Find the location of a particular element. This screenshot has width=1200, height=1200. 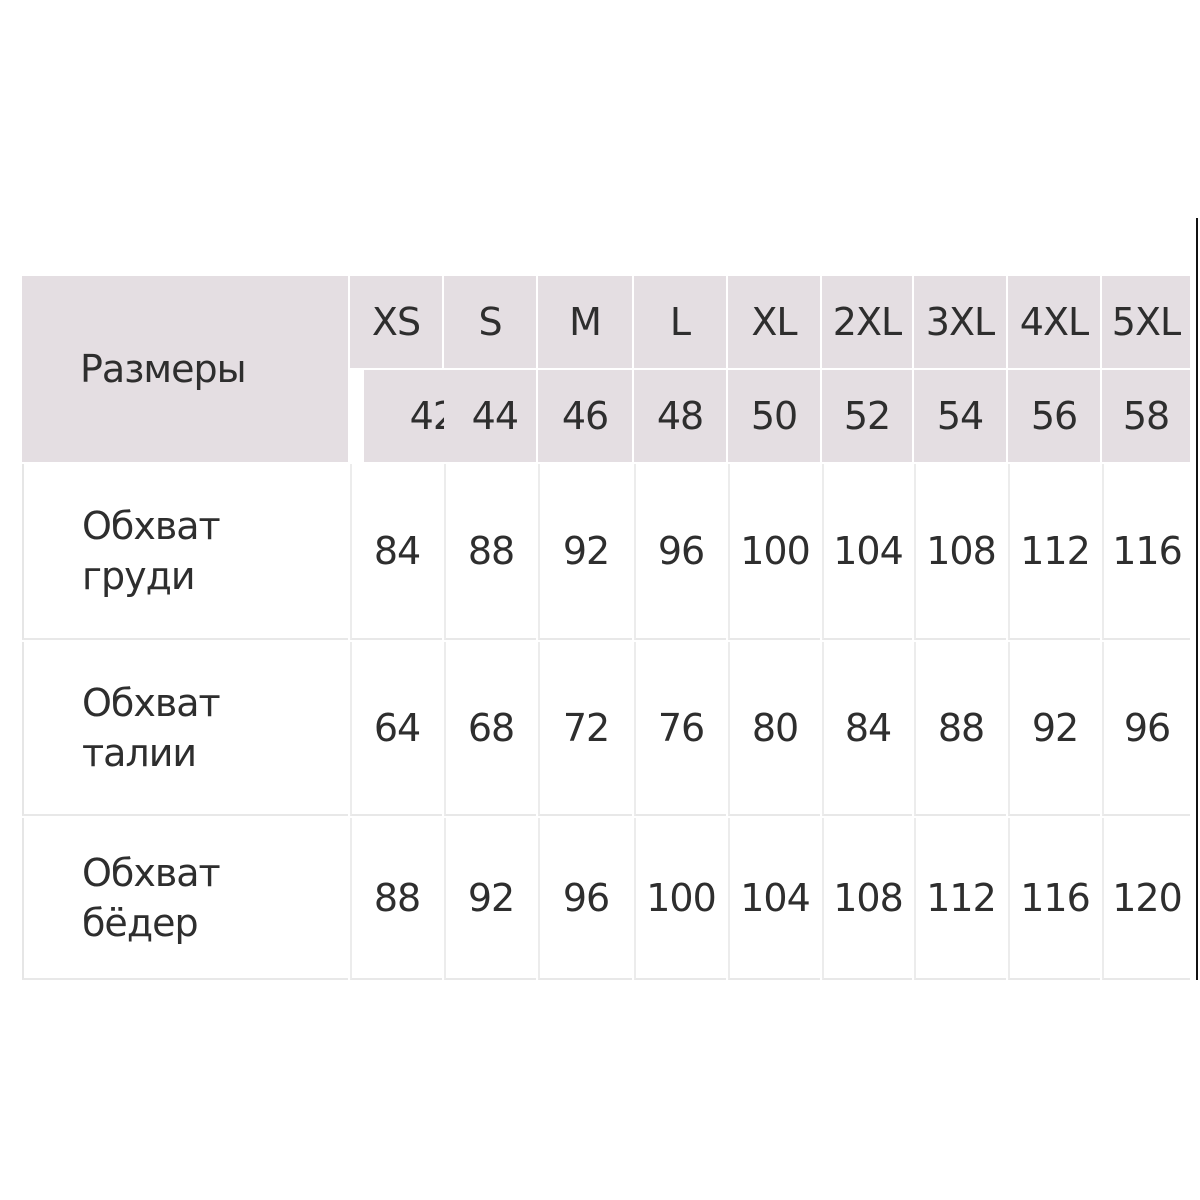

size-letter-cell: M is located at coordinates (585, 322).